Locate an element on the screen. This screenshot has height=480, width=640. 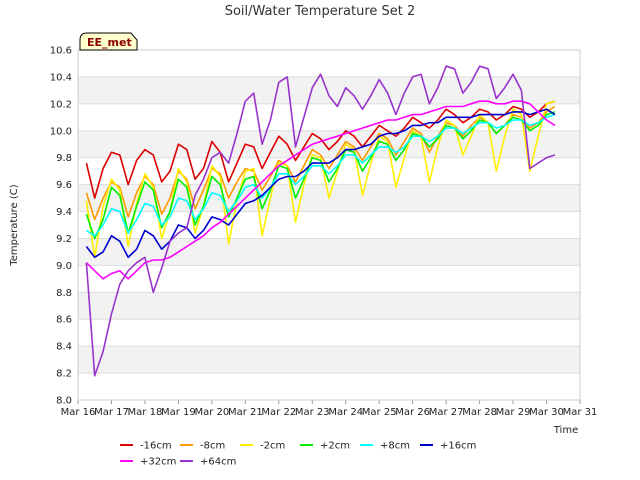
chart-title: Soil/Water Temperature Set 2 is located at coordinates (320, 11).